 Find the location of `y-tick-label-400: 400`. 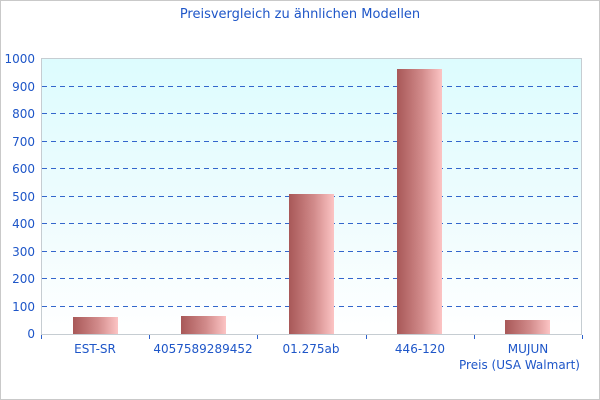

y-tick-label-400: 400 is located at coordinates (23, 224).